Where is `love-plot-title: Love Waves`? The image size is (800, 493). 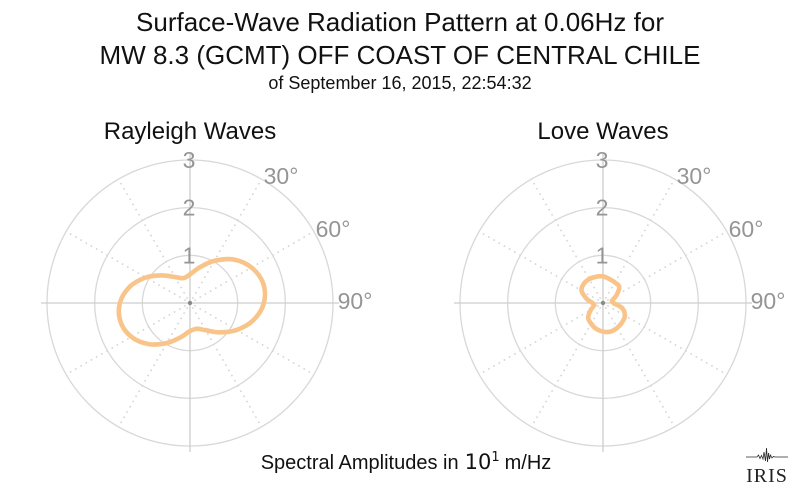 love-plot-title: Love Waves is located at coordinates (603, 131).